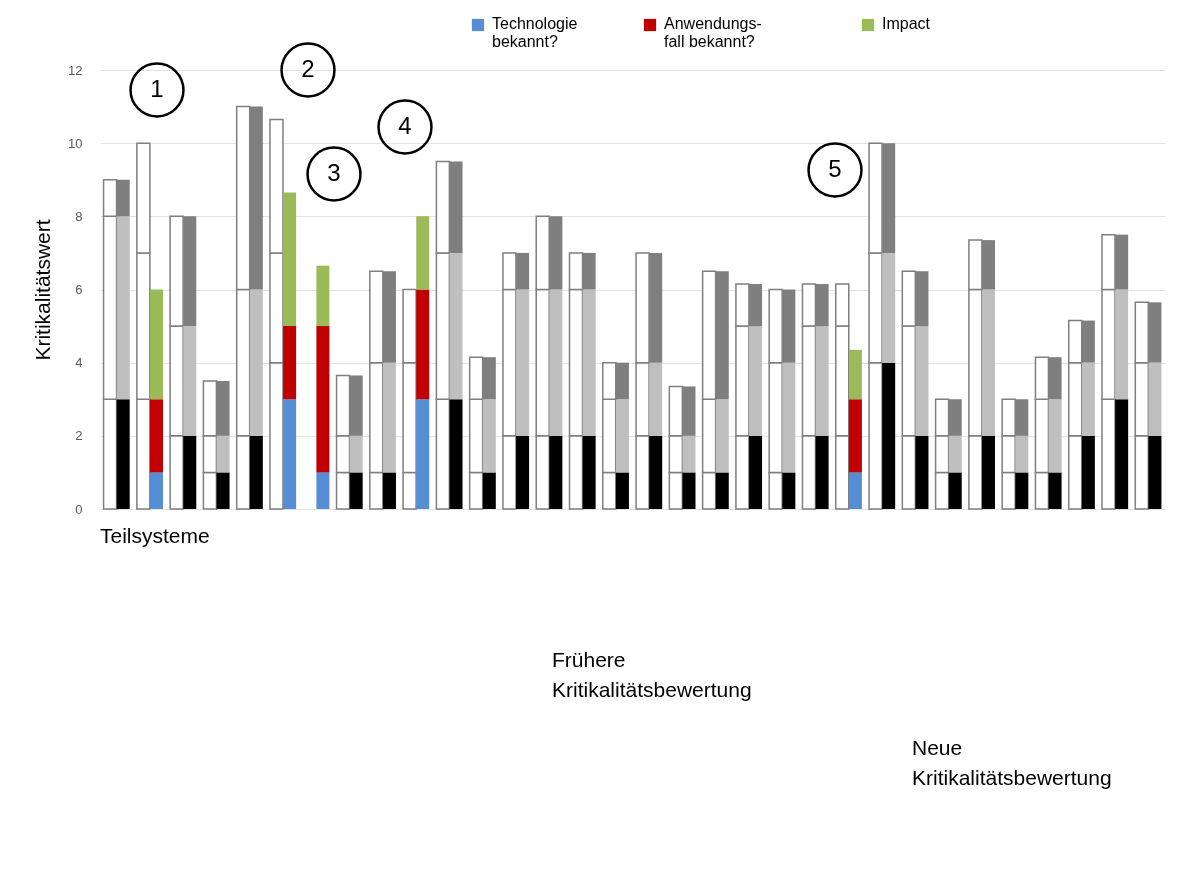 This screenshot has height=877, width=1188. Describe the element at coordinates (75, 70) in the screenshot. I see `y-tick-label: 12` at that location.